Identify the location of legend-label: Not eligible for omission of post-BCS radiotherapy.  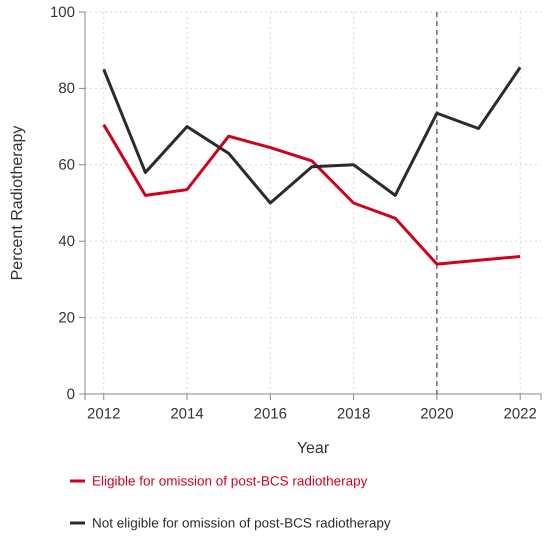
(241, 523).